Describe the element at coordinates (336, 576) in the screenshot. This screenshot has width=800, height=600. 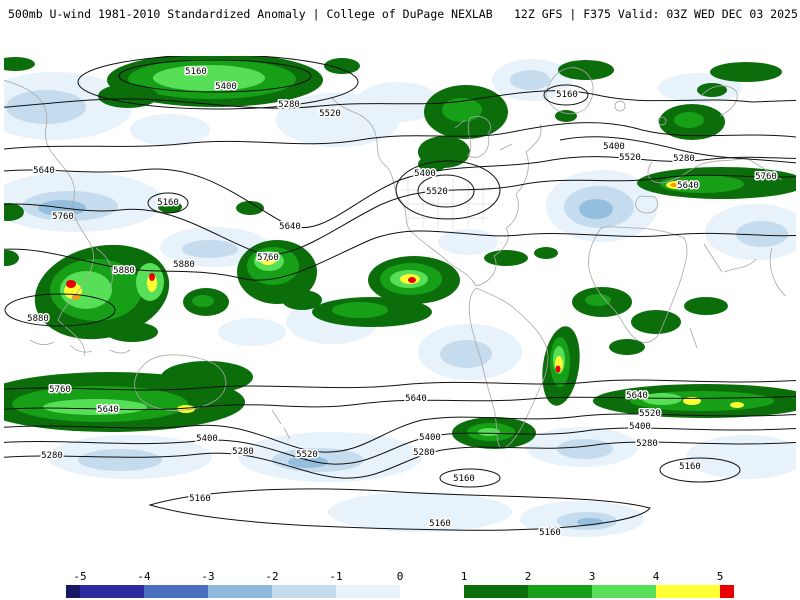
I see `colorbar-tick-label: -1` at that location.